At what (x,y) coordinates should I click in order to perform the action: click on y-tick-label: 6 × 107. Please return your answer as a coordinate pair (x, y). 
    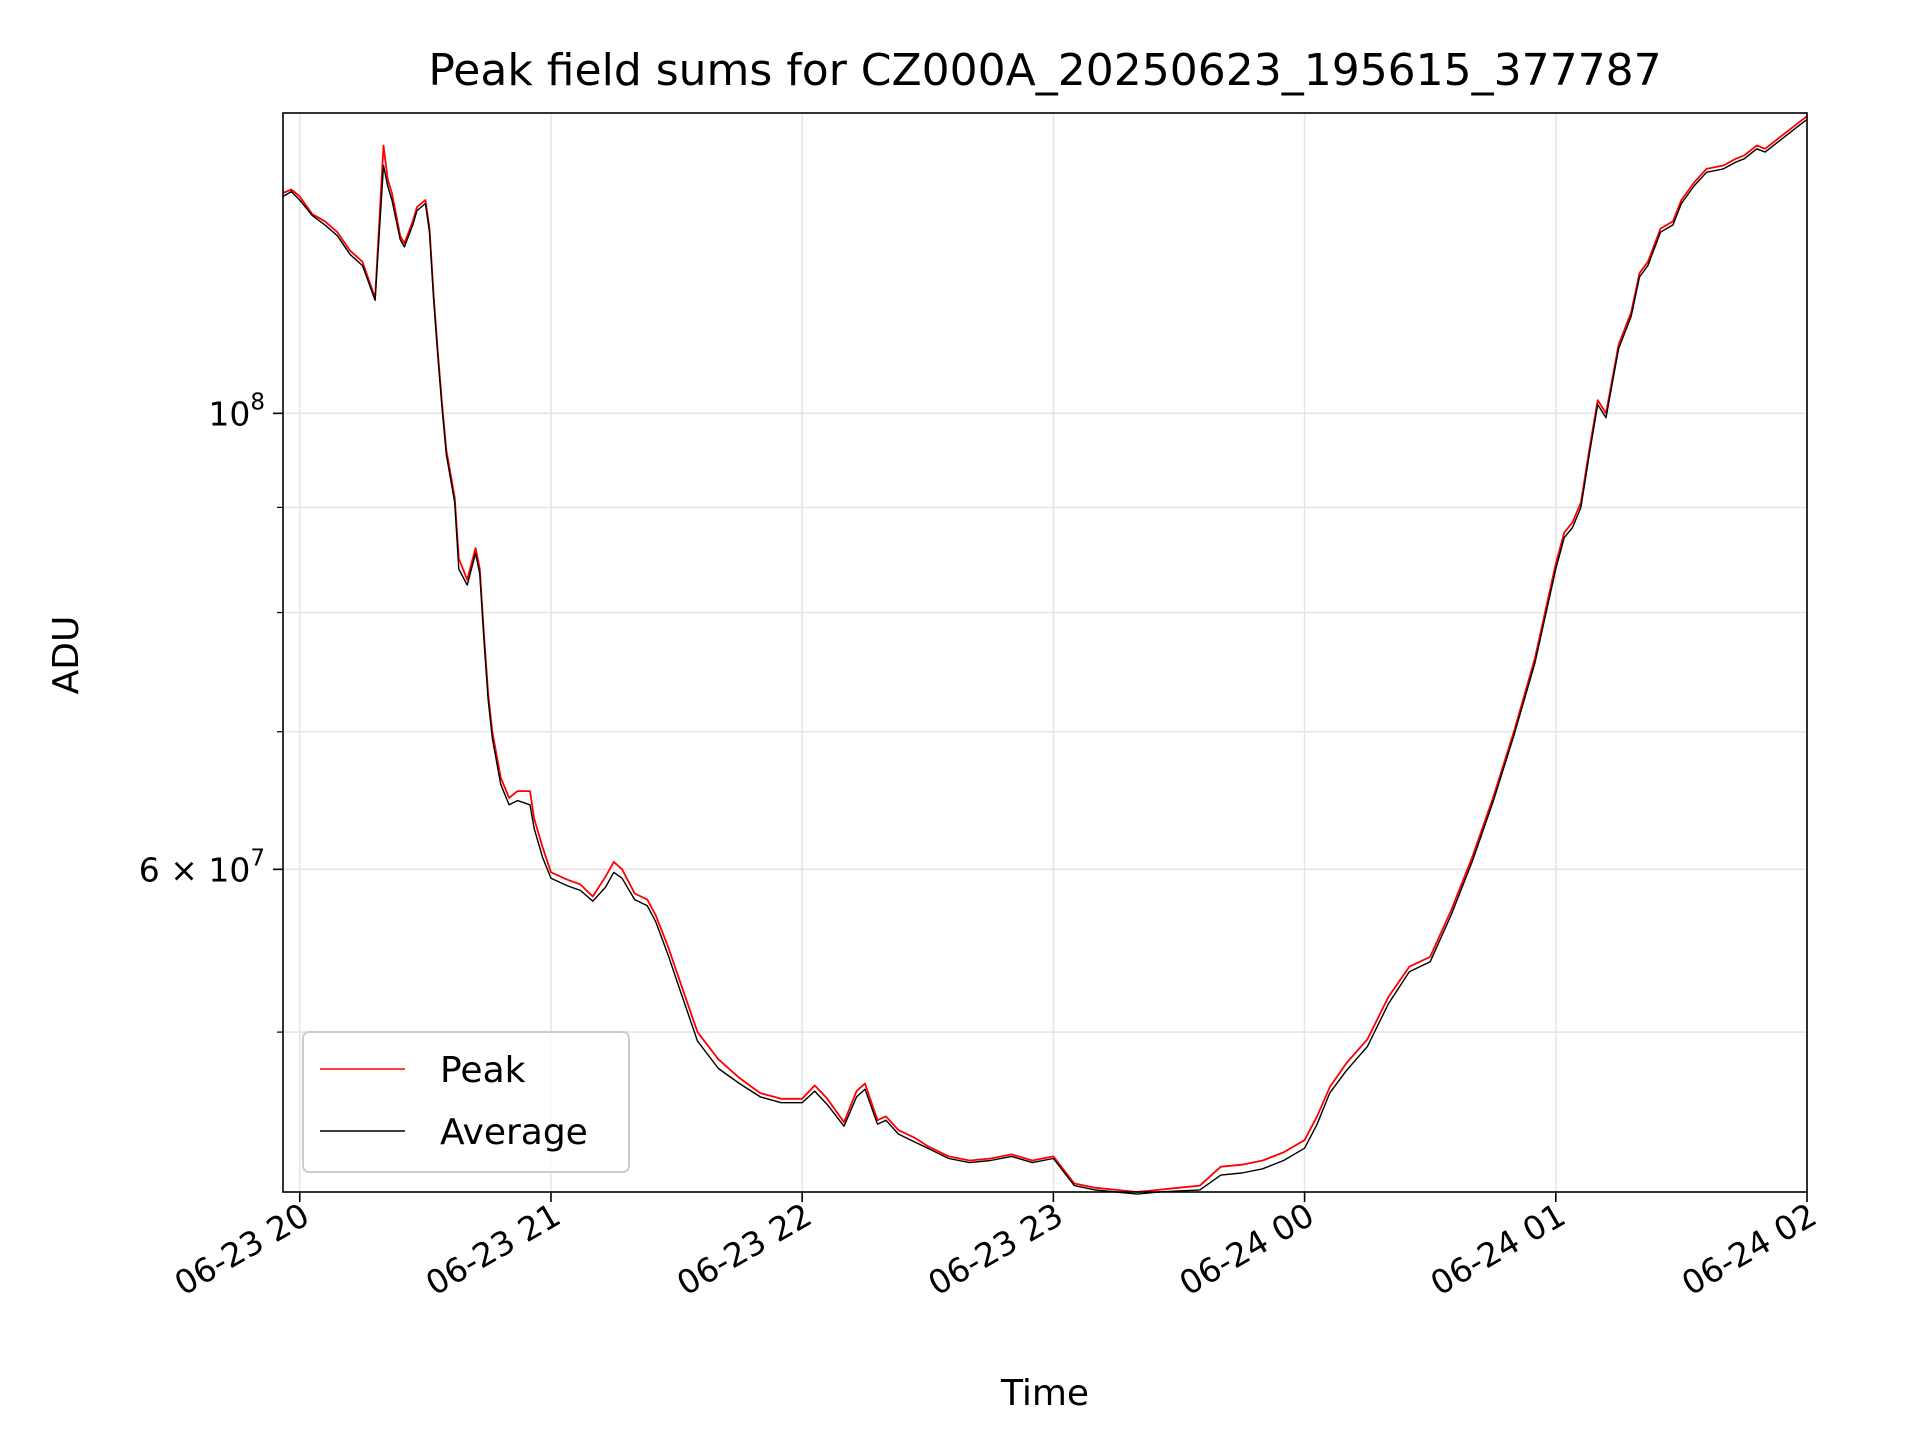
    Looking at the image, I should click on (202, 867).